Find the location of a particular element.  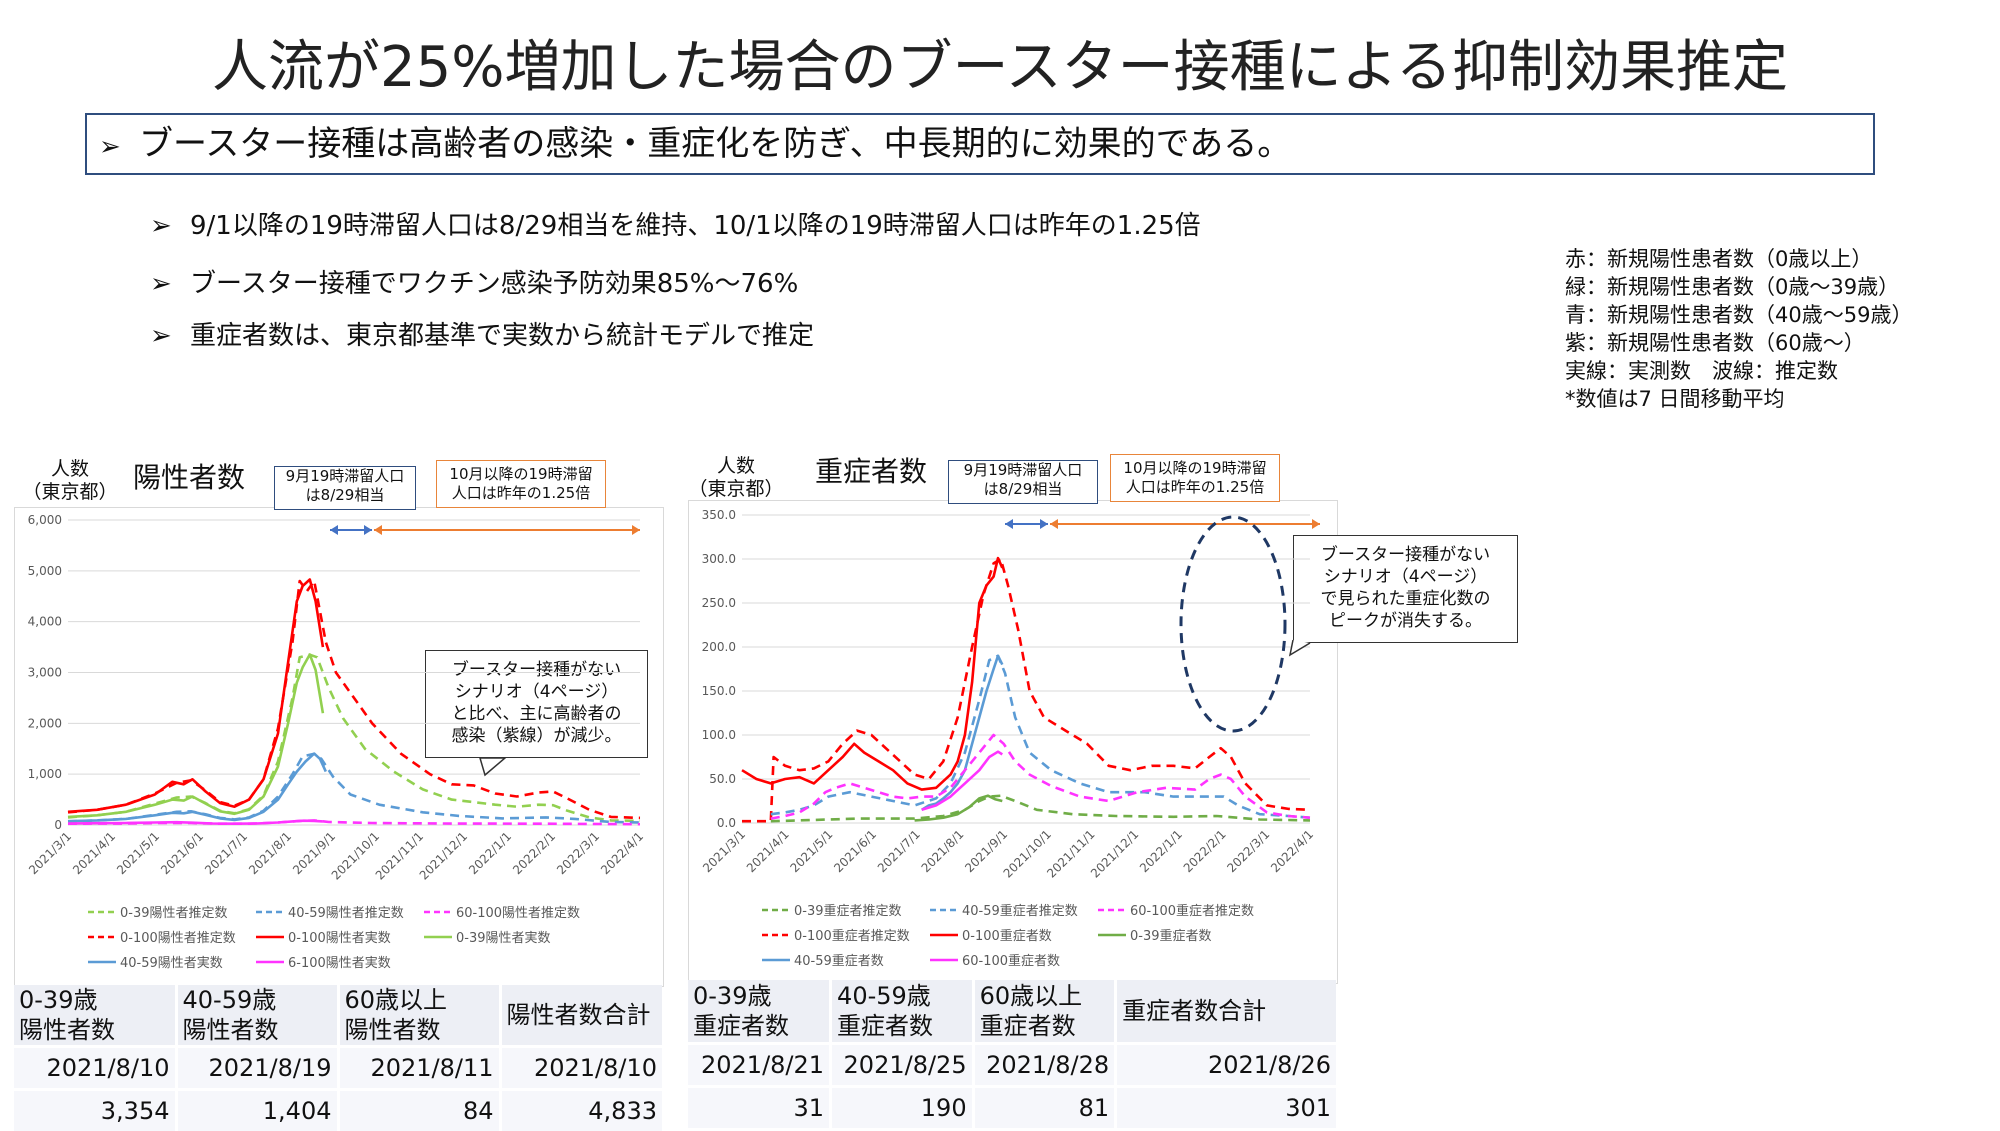

table-header: 40-59歳重症者数 is located at coordinates (902, 1012).